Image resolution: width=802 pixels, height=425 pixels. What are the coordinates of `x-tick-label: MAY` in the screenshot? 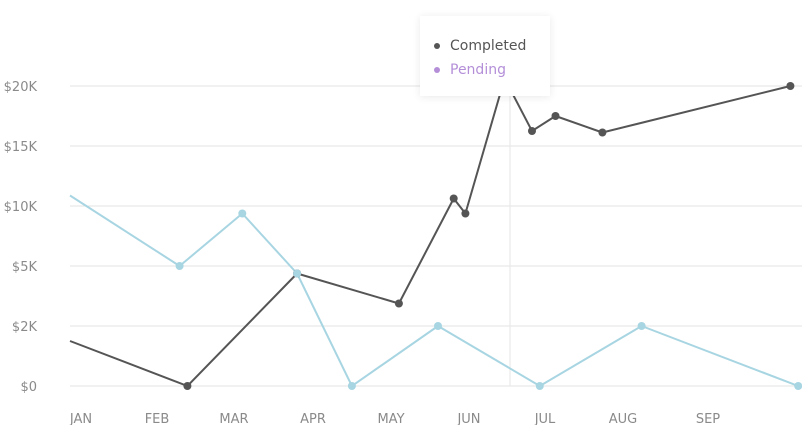 It's located at (390, 418).